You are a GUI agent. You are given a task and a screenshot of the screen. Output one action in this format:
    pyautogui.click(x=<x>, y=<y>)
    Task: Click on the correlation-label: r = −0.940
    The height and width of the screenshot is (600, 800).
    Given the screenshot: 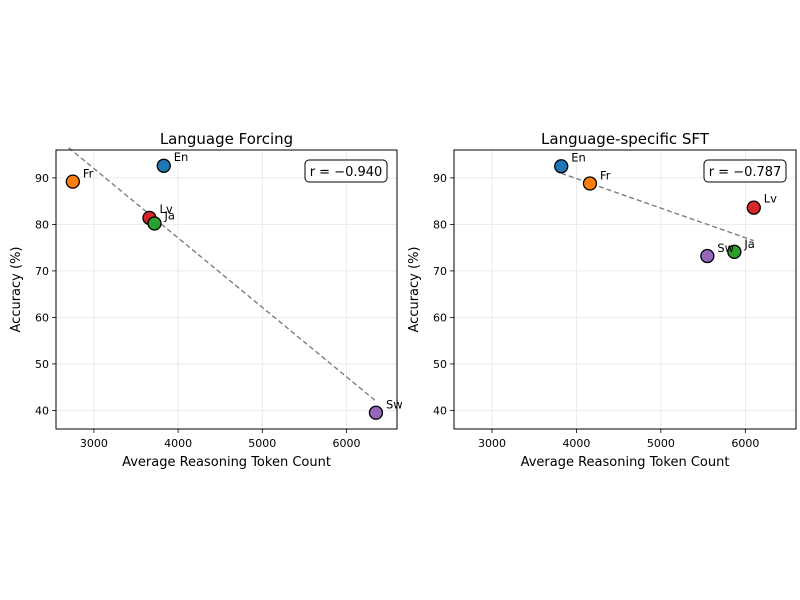 What is the action you would take?
    pyautogui.click(x=346, y=172)
    